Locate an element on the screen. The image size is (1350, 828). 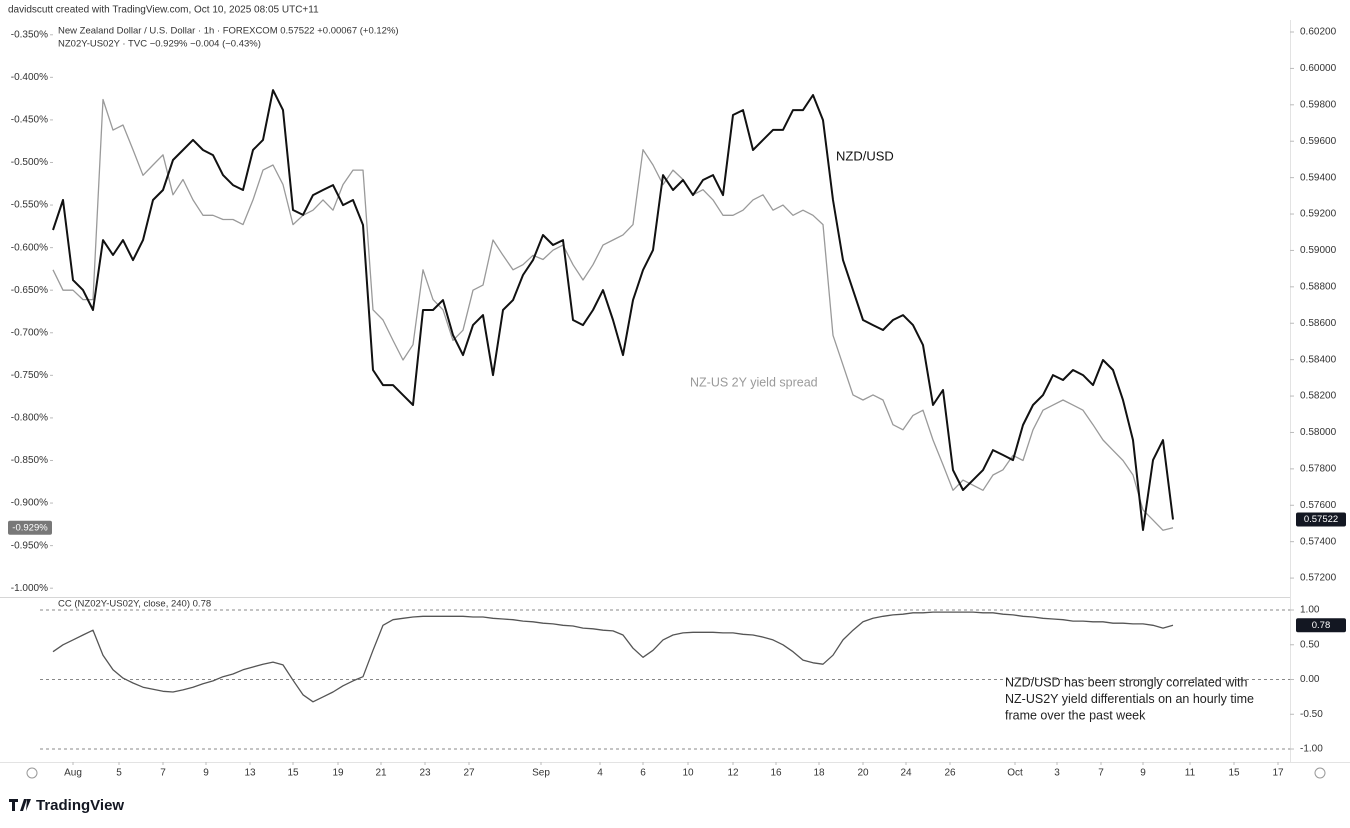
last-value-label: 0.57522 is located at coordinates (1321, 519).